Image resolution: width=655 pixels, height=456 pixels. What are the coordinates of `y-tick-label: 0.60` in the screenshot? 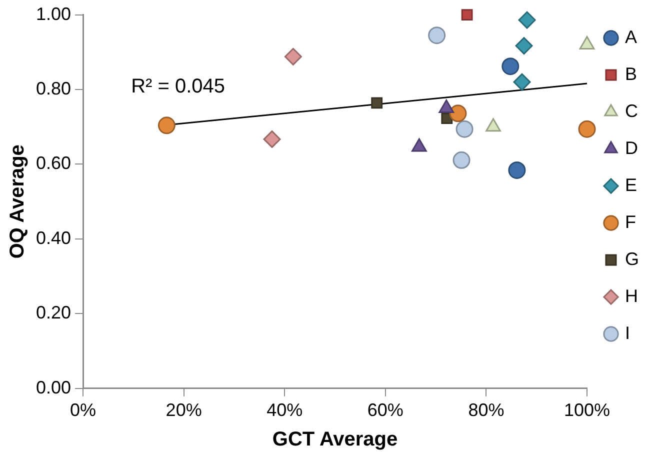 It's located at (54, 163).